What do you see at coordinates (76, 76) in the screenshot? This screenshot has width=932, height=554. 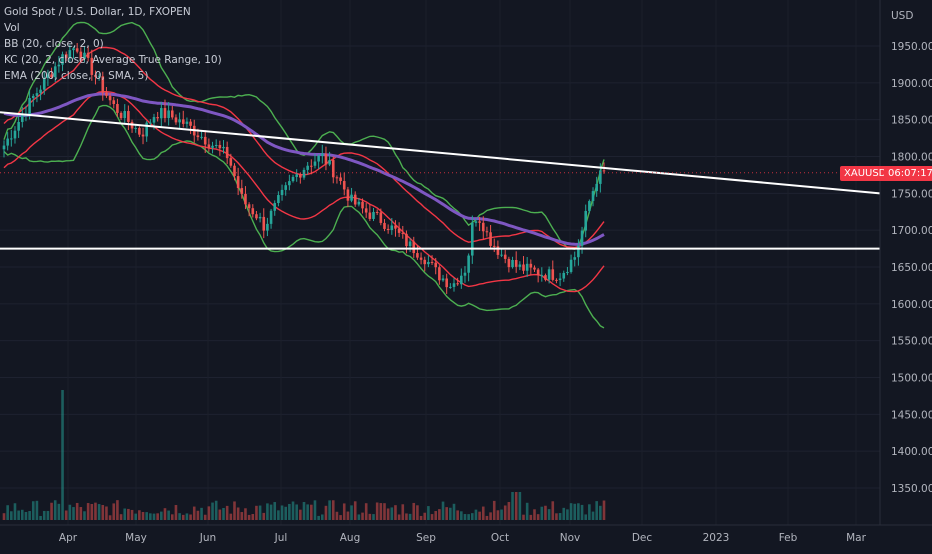 I see `indicator-ema: EMA (200, close, 0, SMA, 5)` at bounding box center [76, 76].